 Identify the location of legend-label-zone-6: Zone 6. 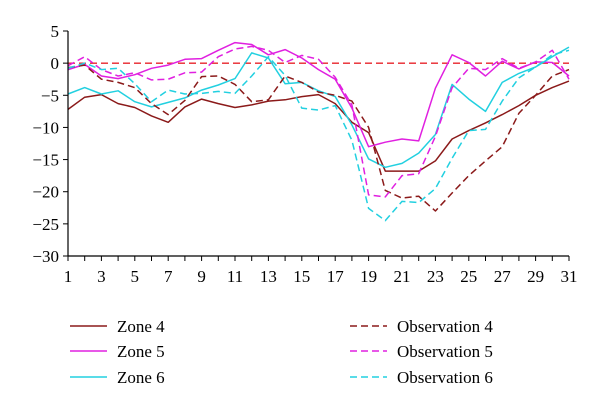
(141, 377).